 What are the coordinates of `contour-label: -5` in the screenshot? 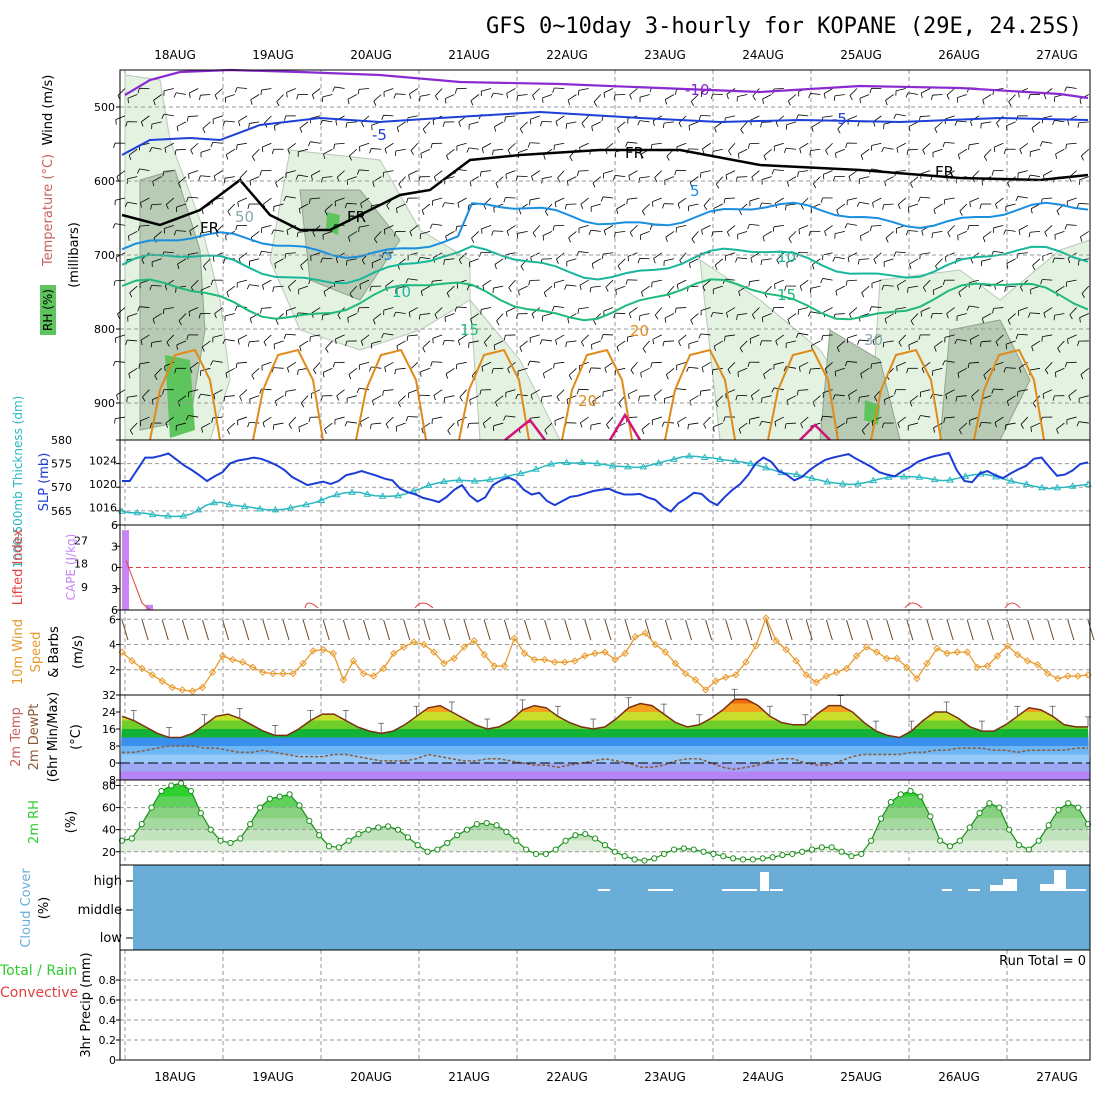 It's located at (379, 135).